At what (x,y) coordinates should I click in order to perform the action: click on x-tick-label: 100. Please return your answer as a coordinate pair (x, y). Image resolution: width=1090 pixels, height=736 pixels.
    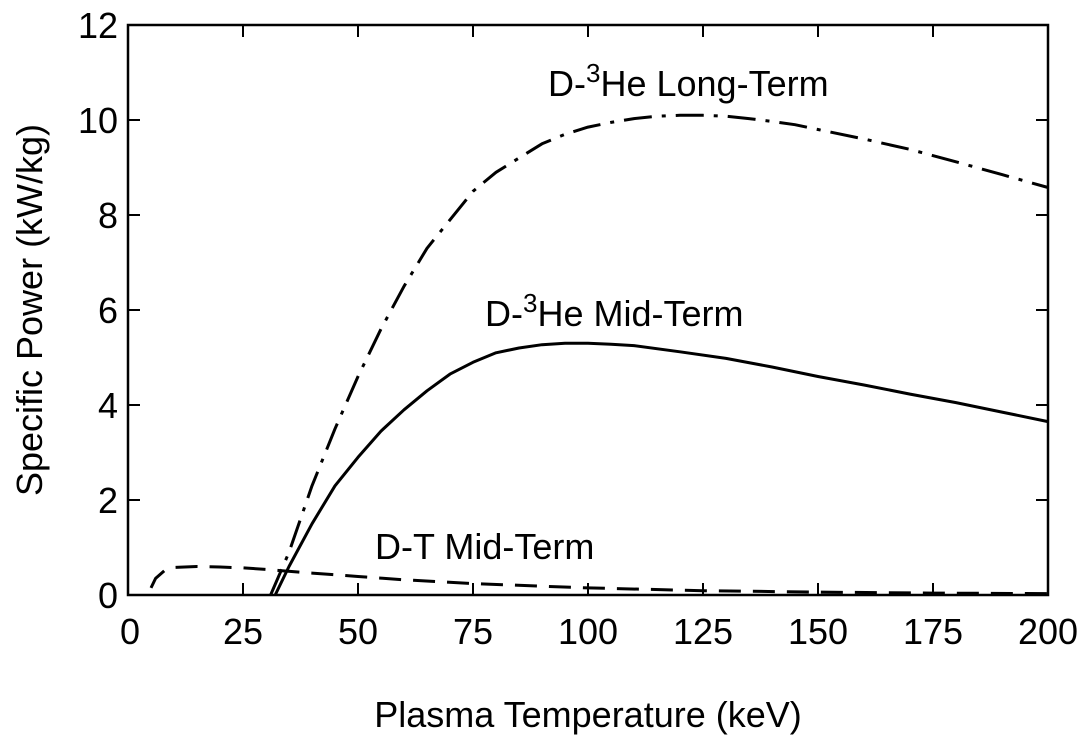
    Looking at the image, I should click on (588, 631).